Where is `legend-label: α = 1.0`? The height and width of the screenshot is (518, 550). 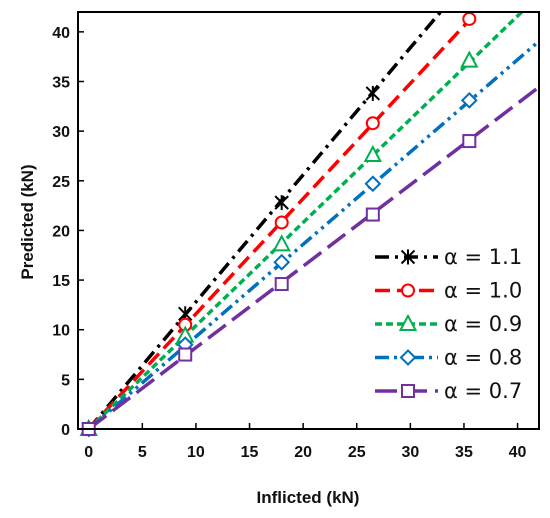 legend-label: α = 1.0 is located at coordinates (483, 291).